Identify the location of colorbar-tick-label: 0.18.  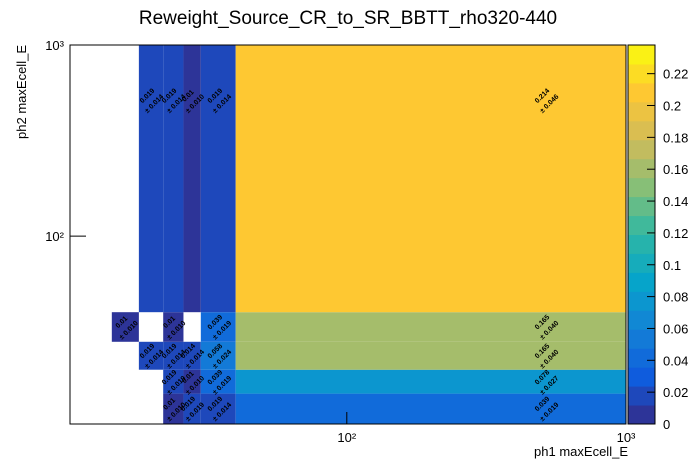
(675, 137).